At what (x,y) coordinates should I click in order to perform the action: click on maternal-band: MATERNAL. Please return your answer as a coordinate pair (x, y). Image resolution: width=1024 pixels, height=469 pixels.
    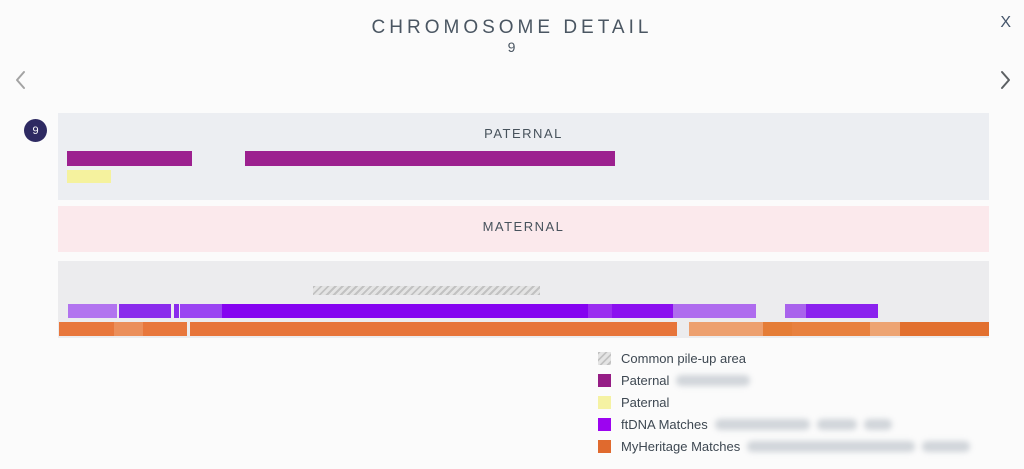
    Looking at the image, I should click on (523, 229).